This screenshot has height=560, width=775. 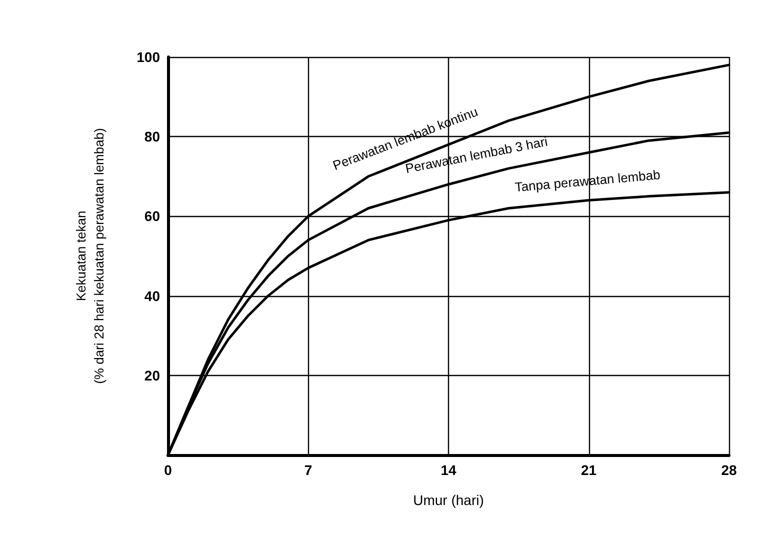 What do you see at coordinates (168, 470) in the screenshot?
I see `x-tick-label: 0` at bounding box center [168, 470].